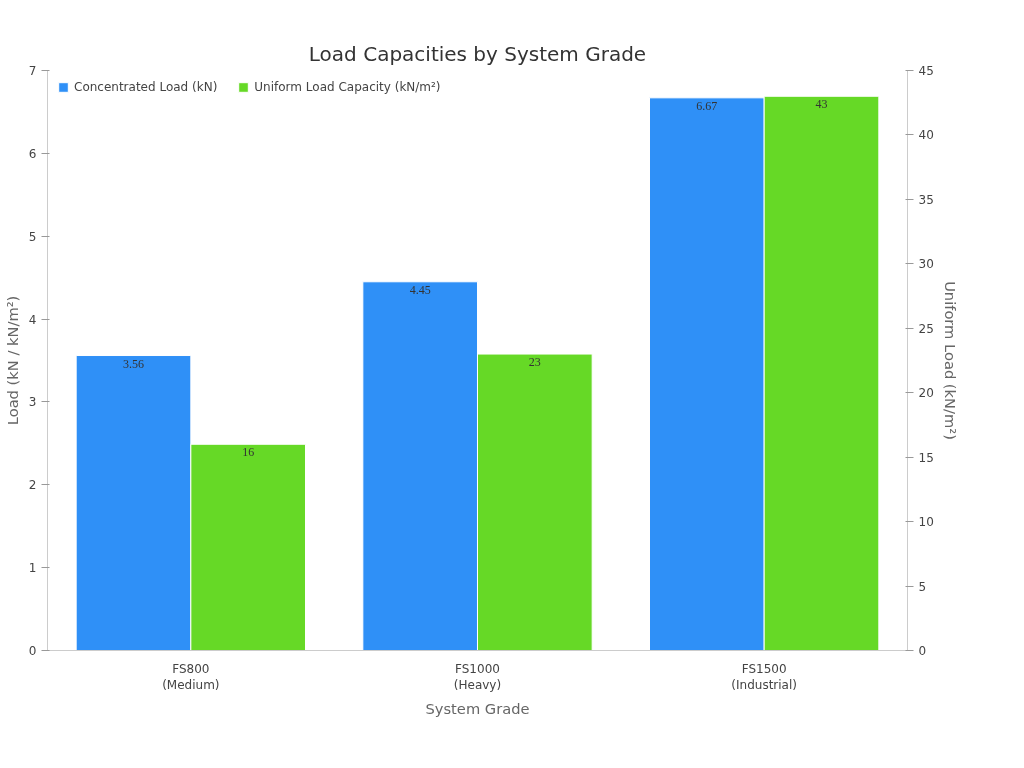 The image size is (1024, 768). What do you see at coordinates (764, 677) in the screenshot?
I see `x-tick-label: FS1500 (Industrial)` at bounding box center [764, 677].